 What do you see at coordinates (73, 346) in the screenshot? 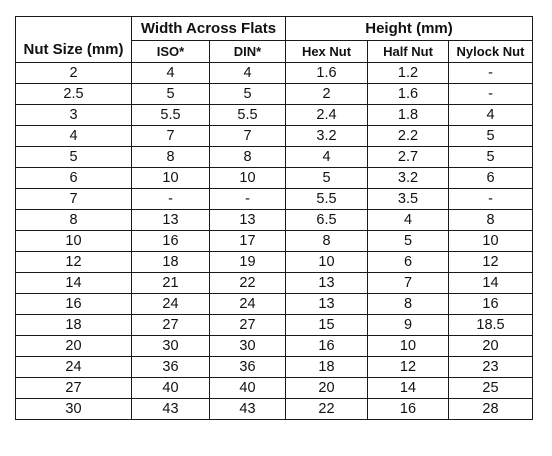
I see `nut-size-cell: 20` at bounding box center [73, 346].